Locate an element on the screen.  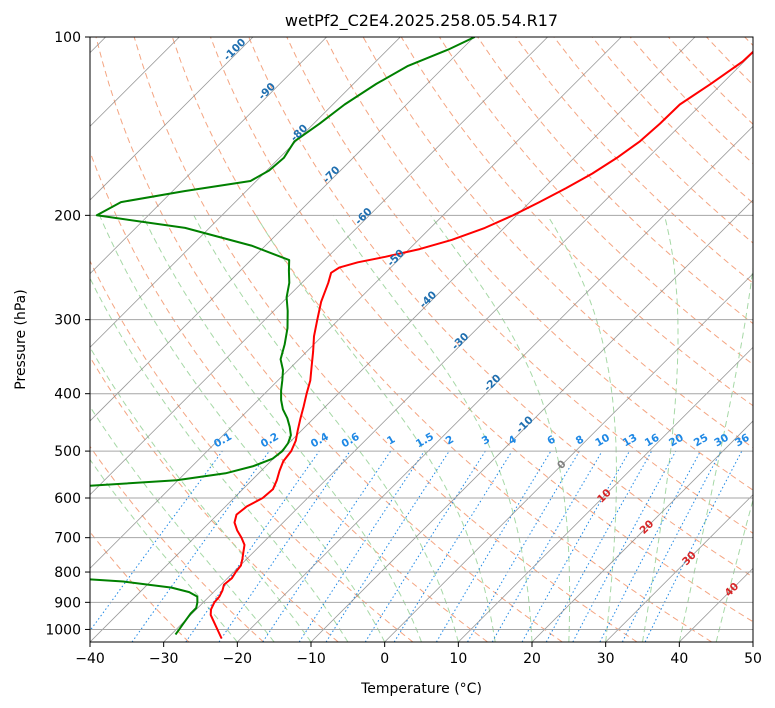
y-tick-label: 300 is located at coordinates (67, 321).